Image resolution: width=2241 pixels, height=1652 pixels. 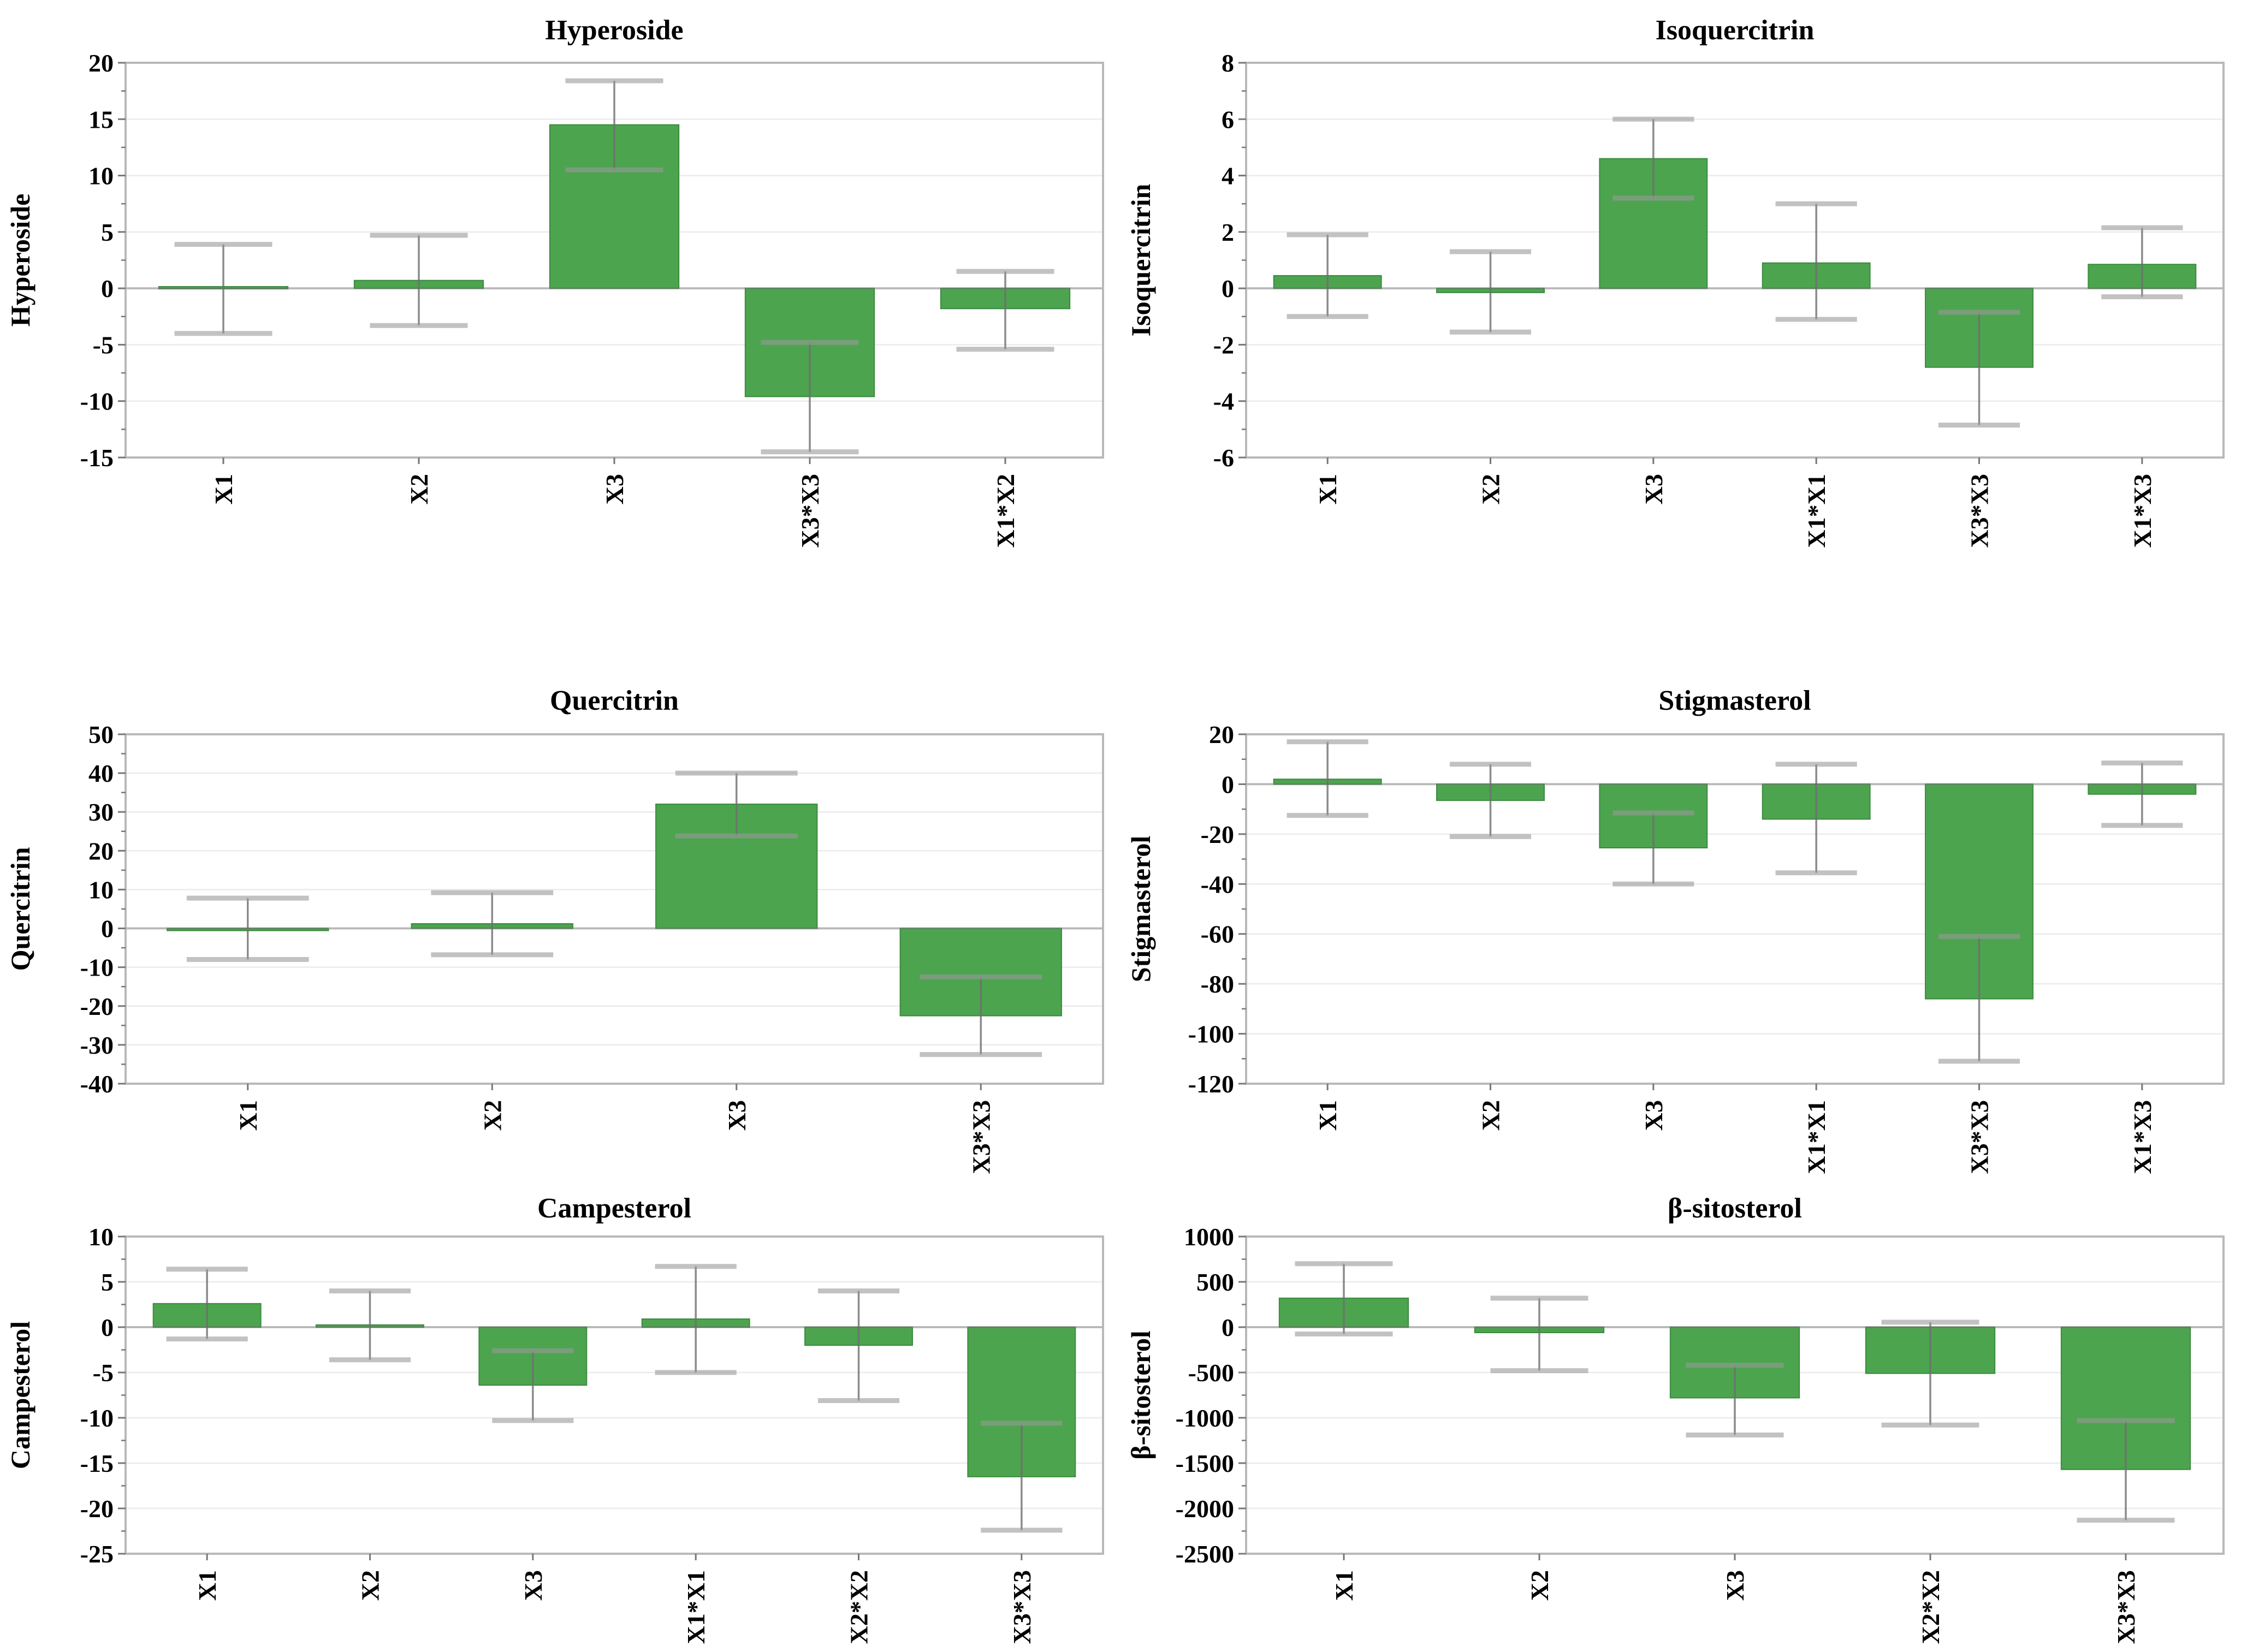 I want to click on y-tick-label: -100, so click(x=1211, y=1034).